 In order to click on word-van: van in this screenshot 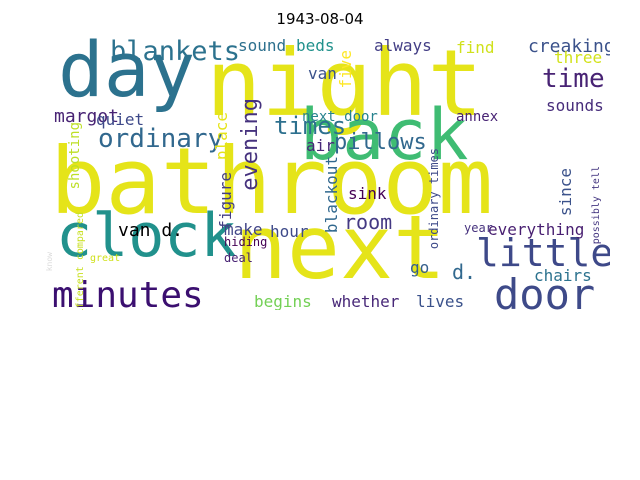, I will do `click(322, 73)`.